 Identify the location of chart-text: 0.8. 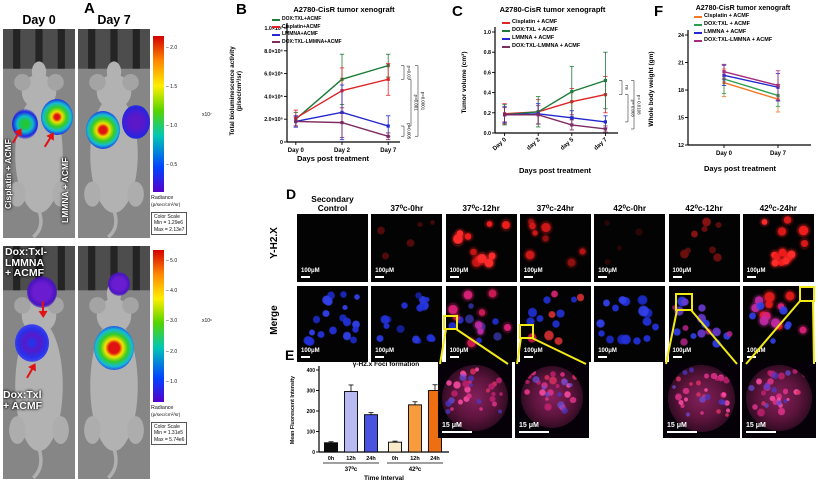
(487, 53).